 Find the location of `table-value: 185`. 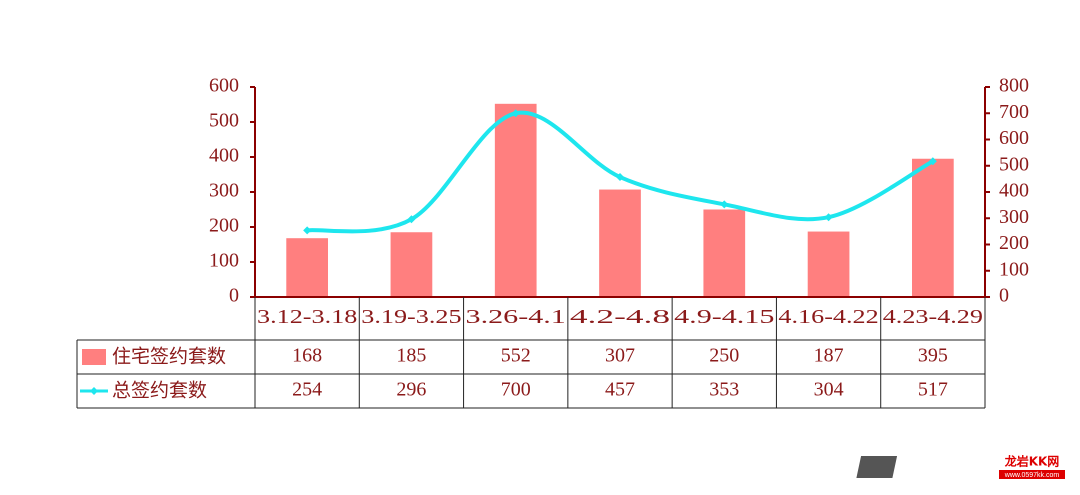

table-value: 185 is located at coordinates (411, 356).